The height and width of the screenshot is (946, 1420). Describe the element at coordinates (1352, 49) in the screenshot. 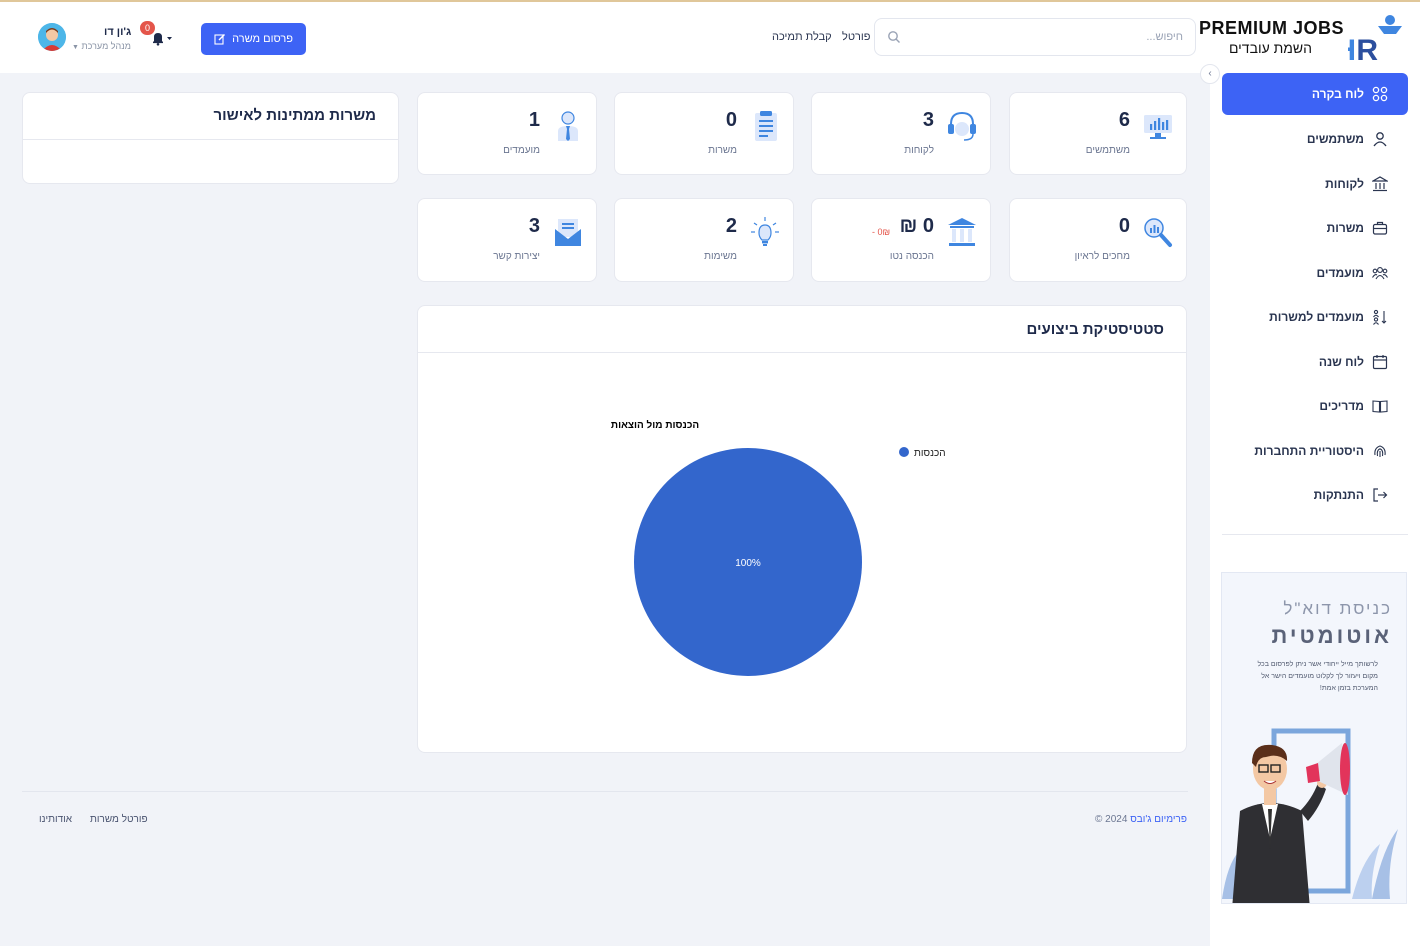

I see `svg-text: H` at that location.